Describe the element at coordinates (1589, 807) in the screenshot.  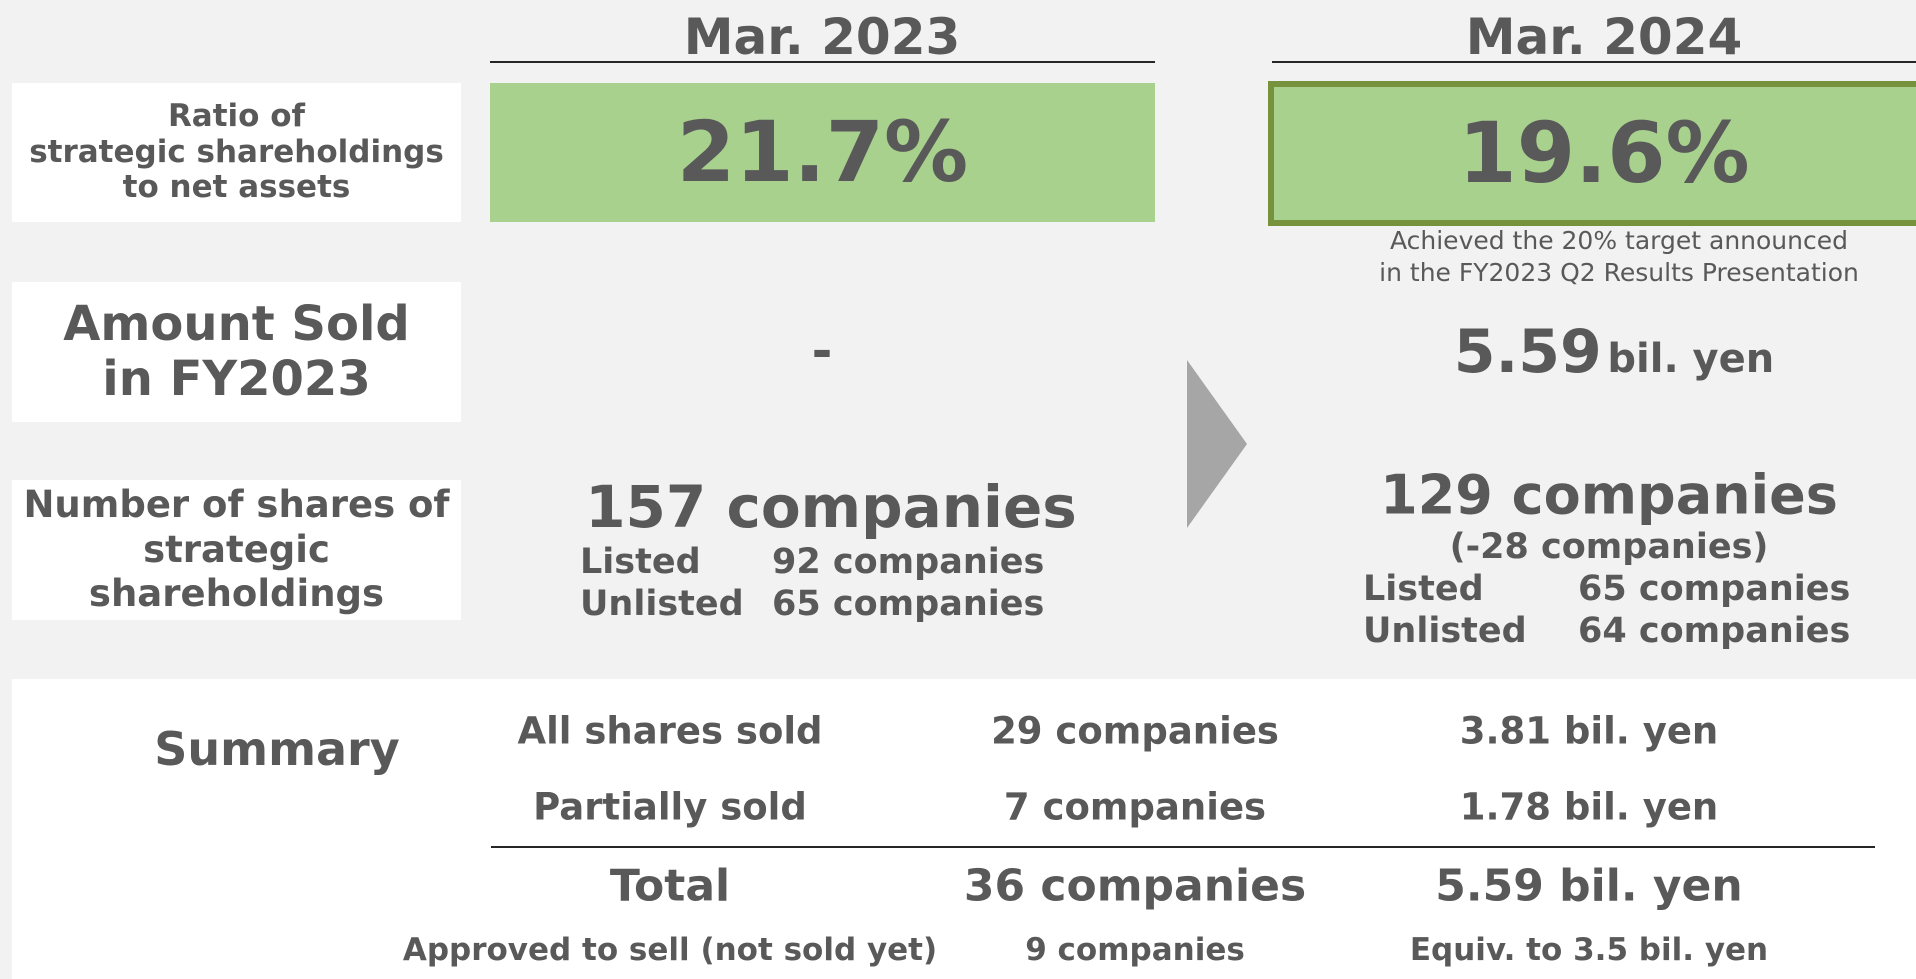
I see `summary-cell: 1.78 bil. yen` at that location.